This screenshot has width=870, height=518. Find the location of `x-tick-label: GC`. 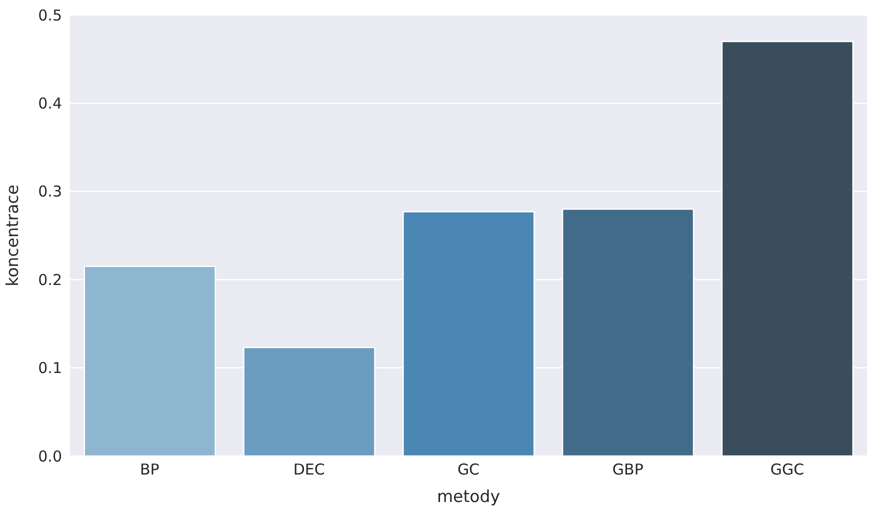

x-tick-label: GC is located at coordinates (468, 469).